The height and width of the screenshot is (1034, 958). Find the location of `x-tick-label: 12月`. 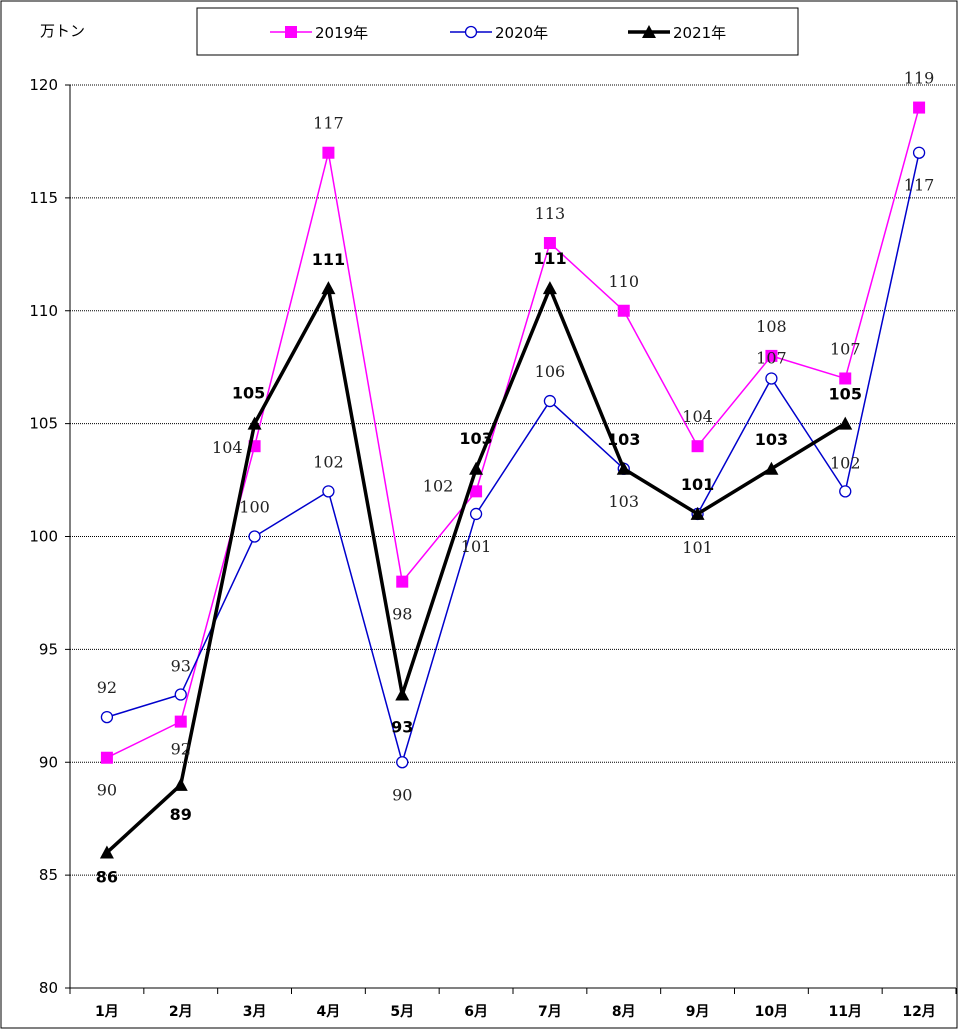

x-tick-label: 12月 is located at coordinates (918, 1012).